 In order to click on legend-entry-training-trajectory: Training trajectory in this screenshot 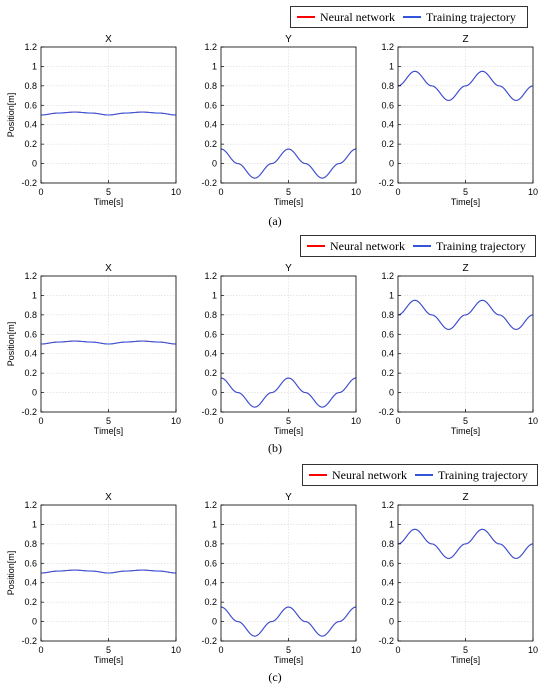, I will do `click(471, 475)`.